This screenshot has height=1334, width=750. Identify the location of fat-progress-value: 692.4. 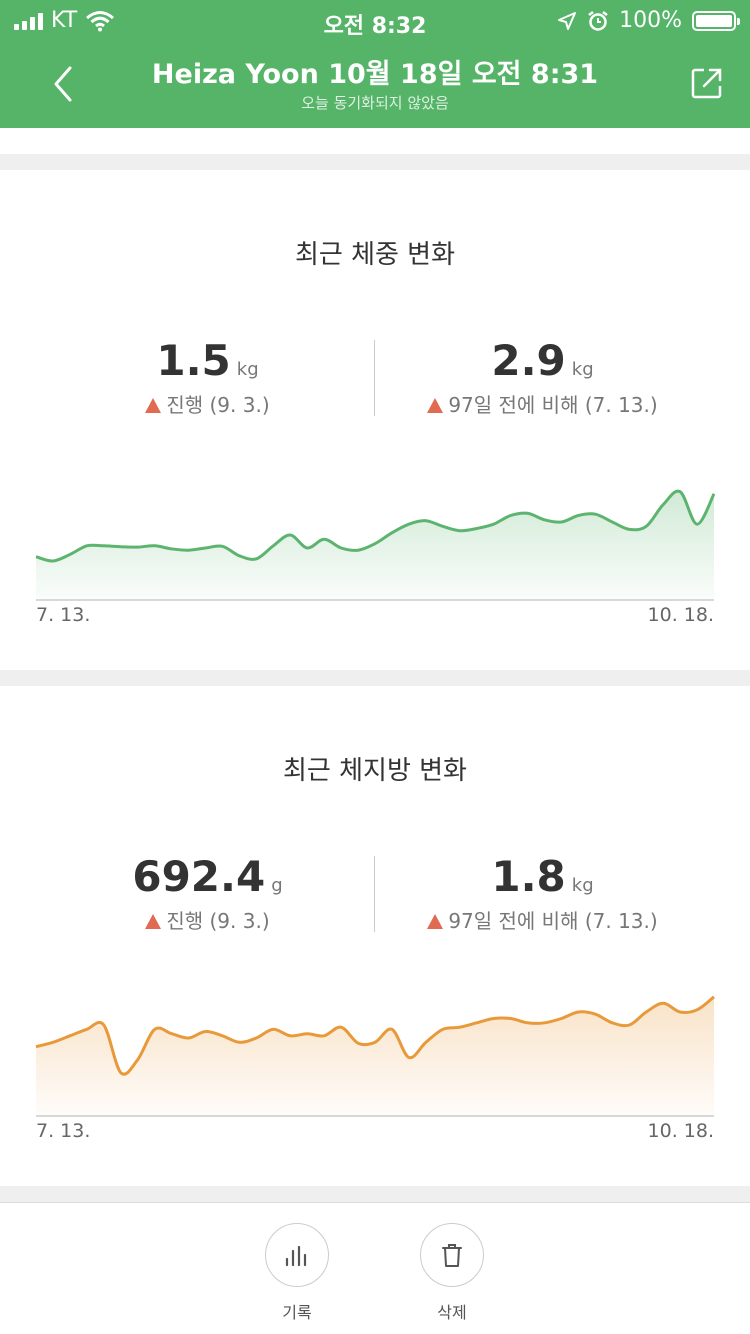
(199, 876).